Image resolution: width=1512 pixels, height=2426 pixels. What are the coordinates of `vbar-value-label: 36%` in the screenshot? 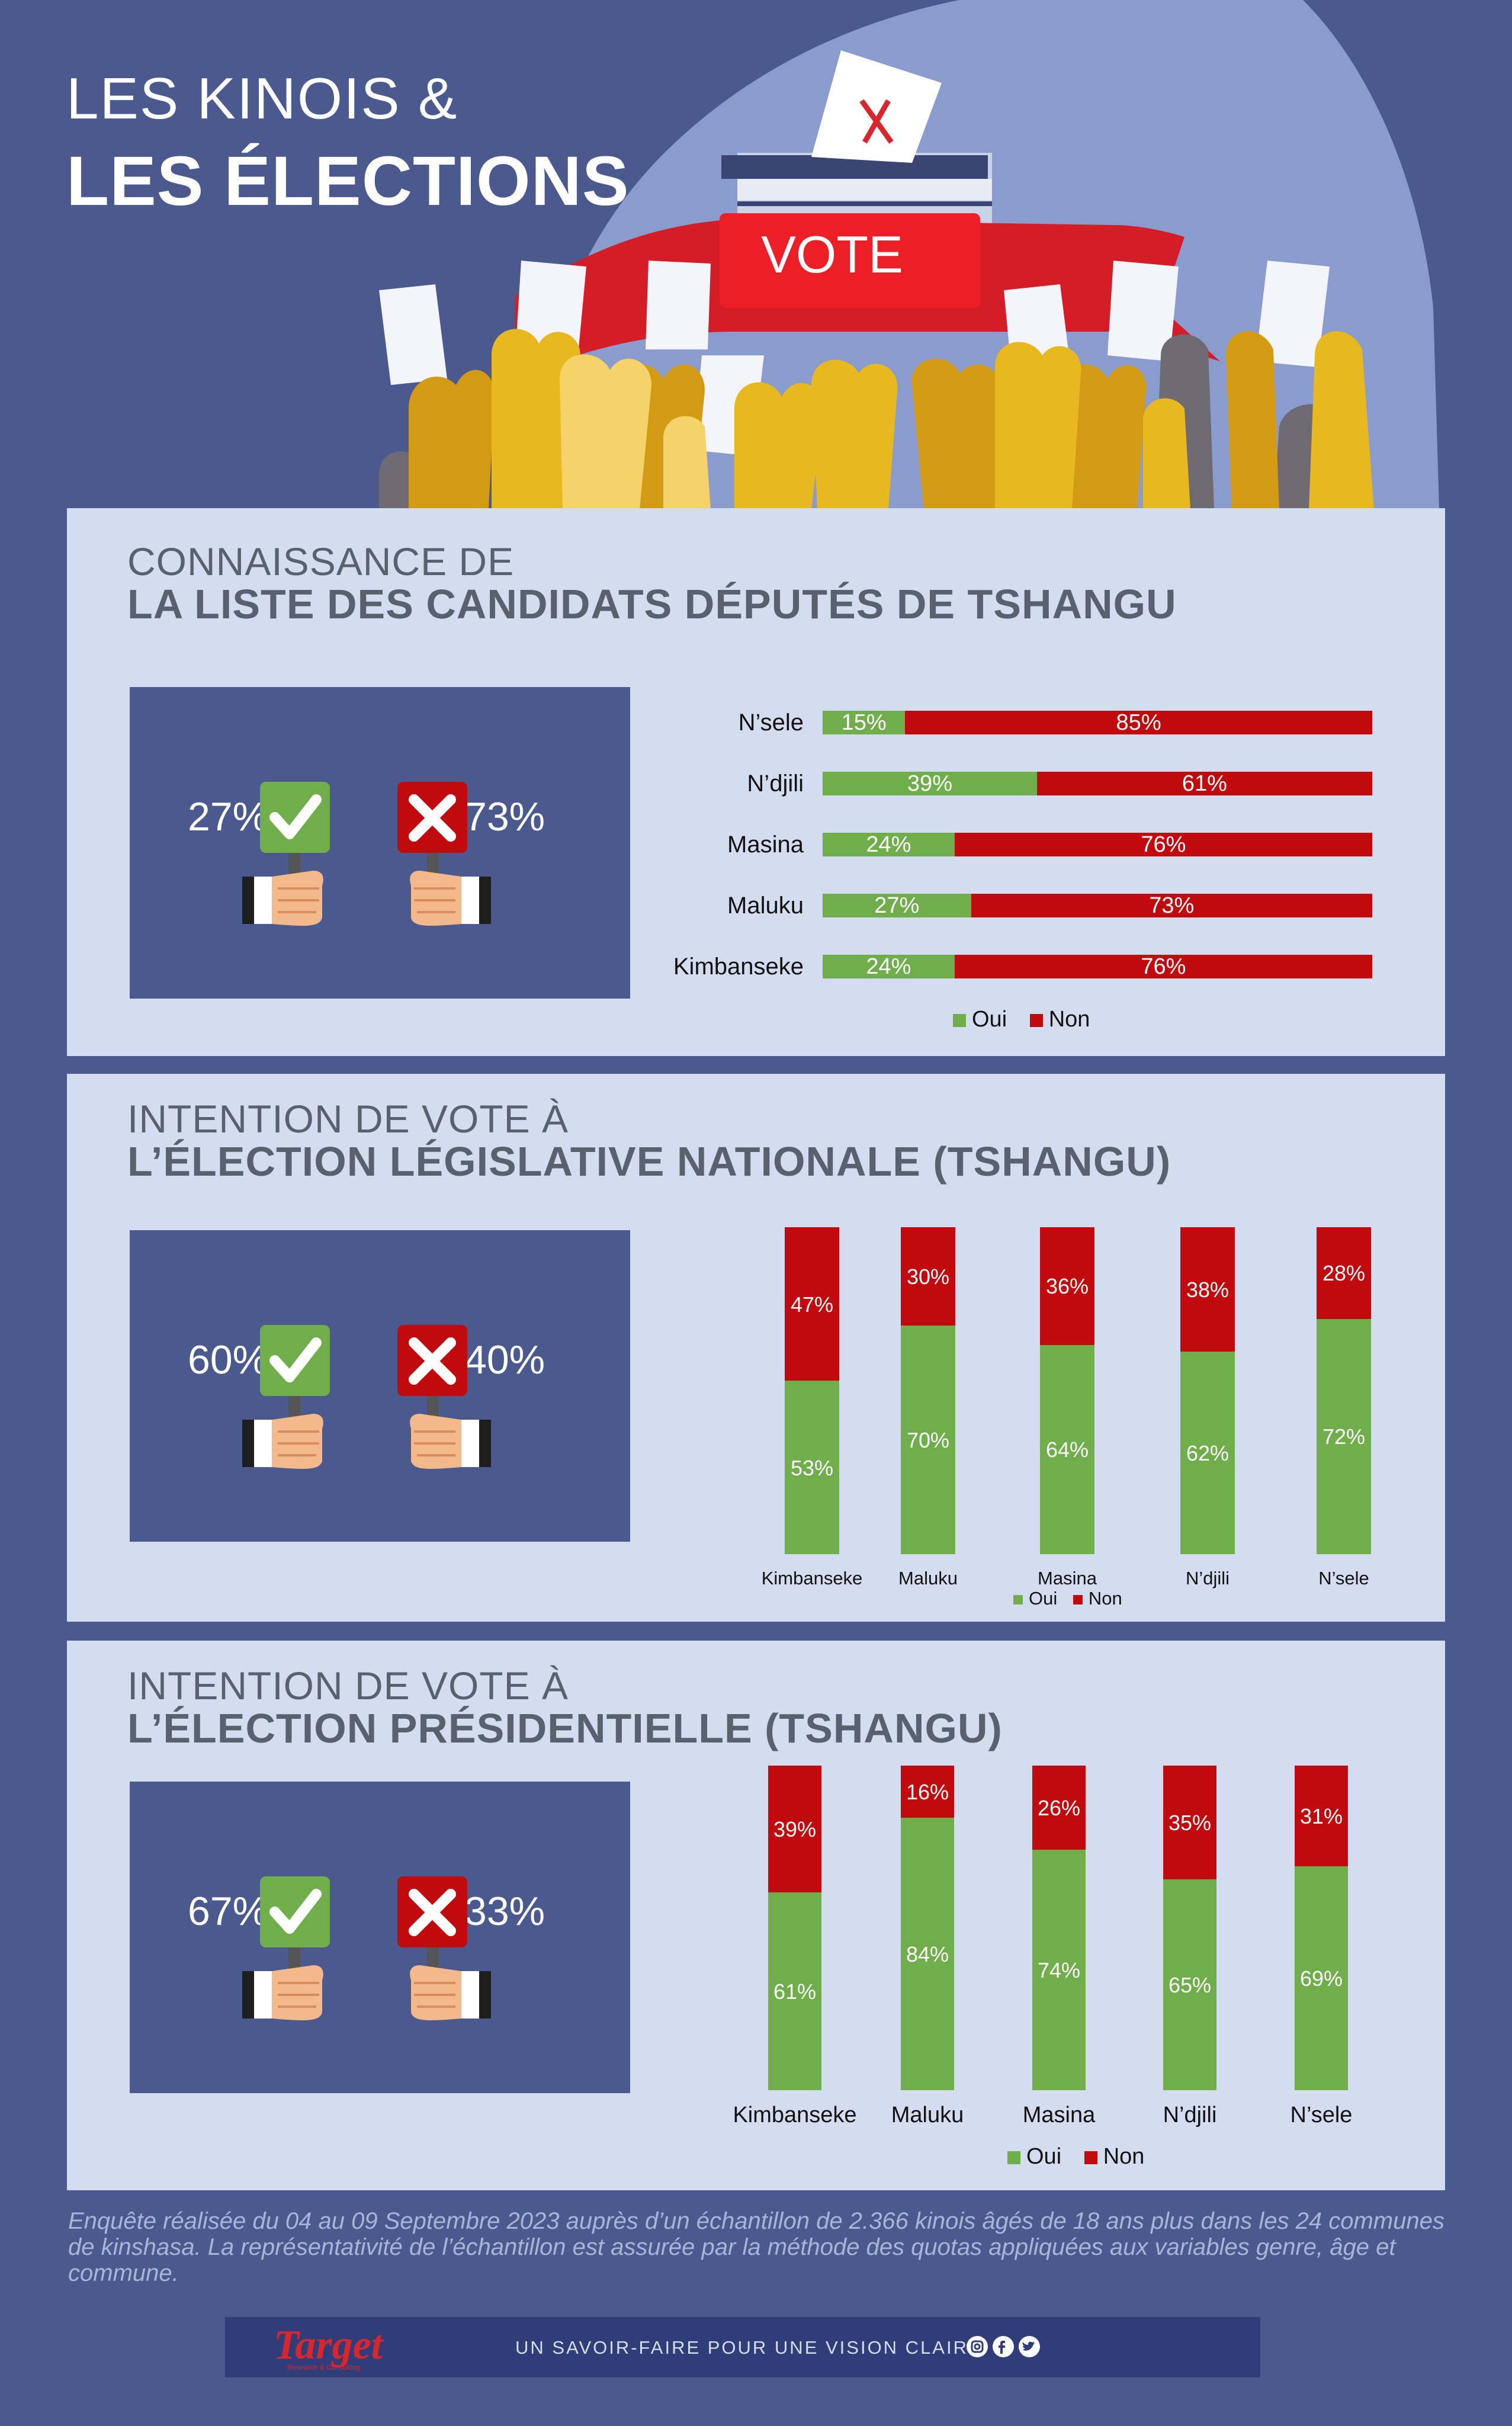 It's located at (1067, 1286).